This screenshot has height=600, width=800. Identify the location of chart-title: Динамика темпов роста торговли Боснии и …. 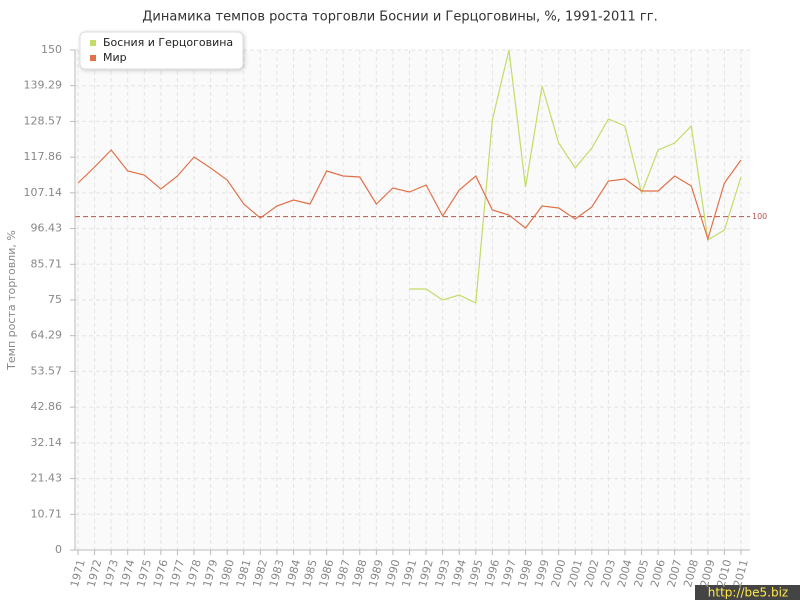
(399, 17).